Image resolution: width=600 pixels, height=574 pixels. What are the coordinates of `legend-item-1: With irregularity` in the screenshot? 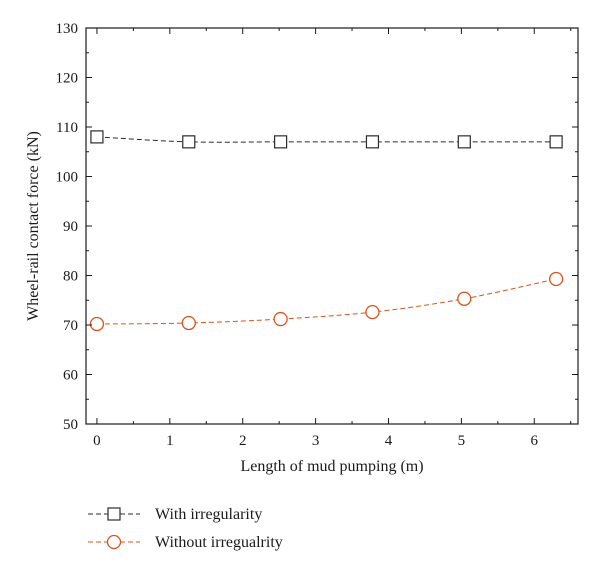 It's located at (175, 514).